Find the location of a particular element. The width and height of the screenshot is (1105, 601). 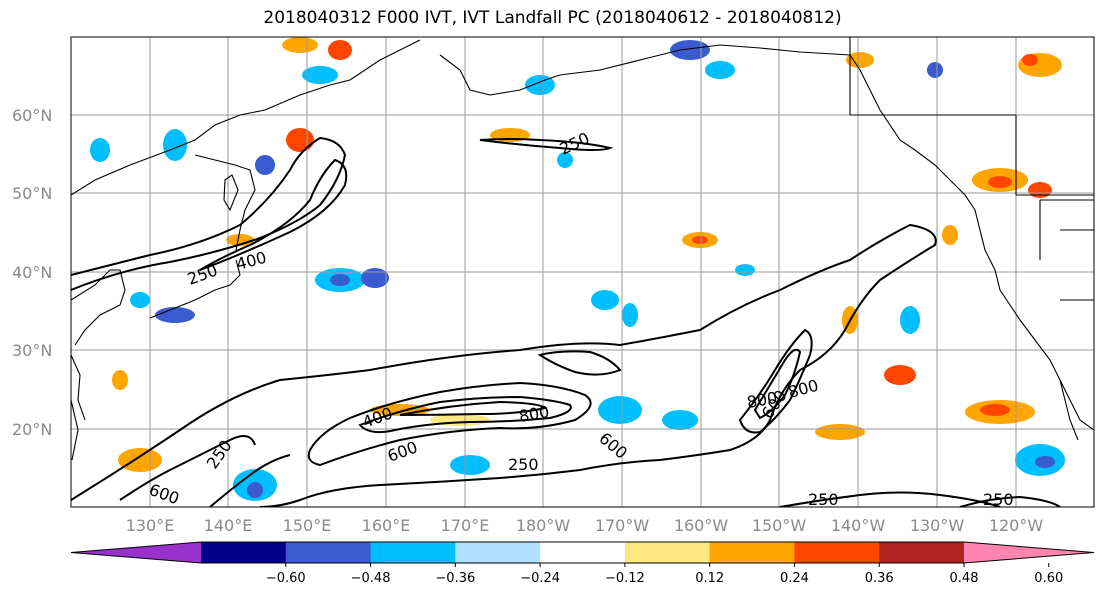

lon-label: 170°W is located at coordinates (622, 525).